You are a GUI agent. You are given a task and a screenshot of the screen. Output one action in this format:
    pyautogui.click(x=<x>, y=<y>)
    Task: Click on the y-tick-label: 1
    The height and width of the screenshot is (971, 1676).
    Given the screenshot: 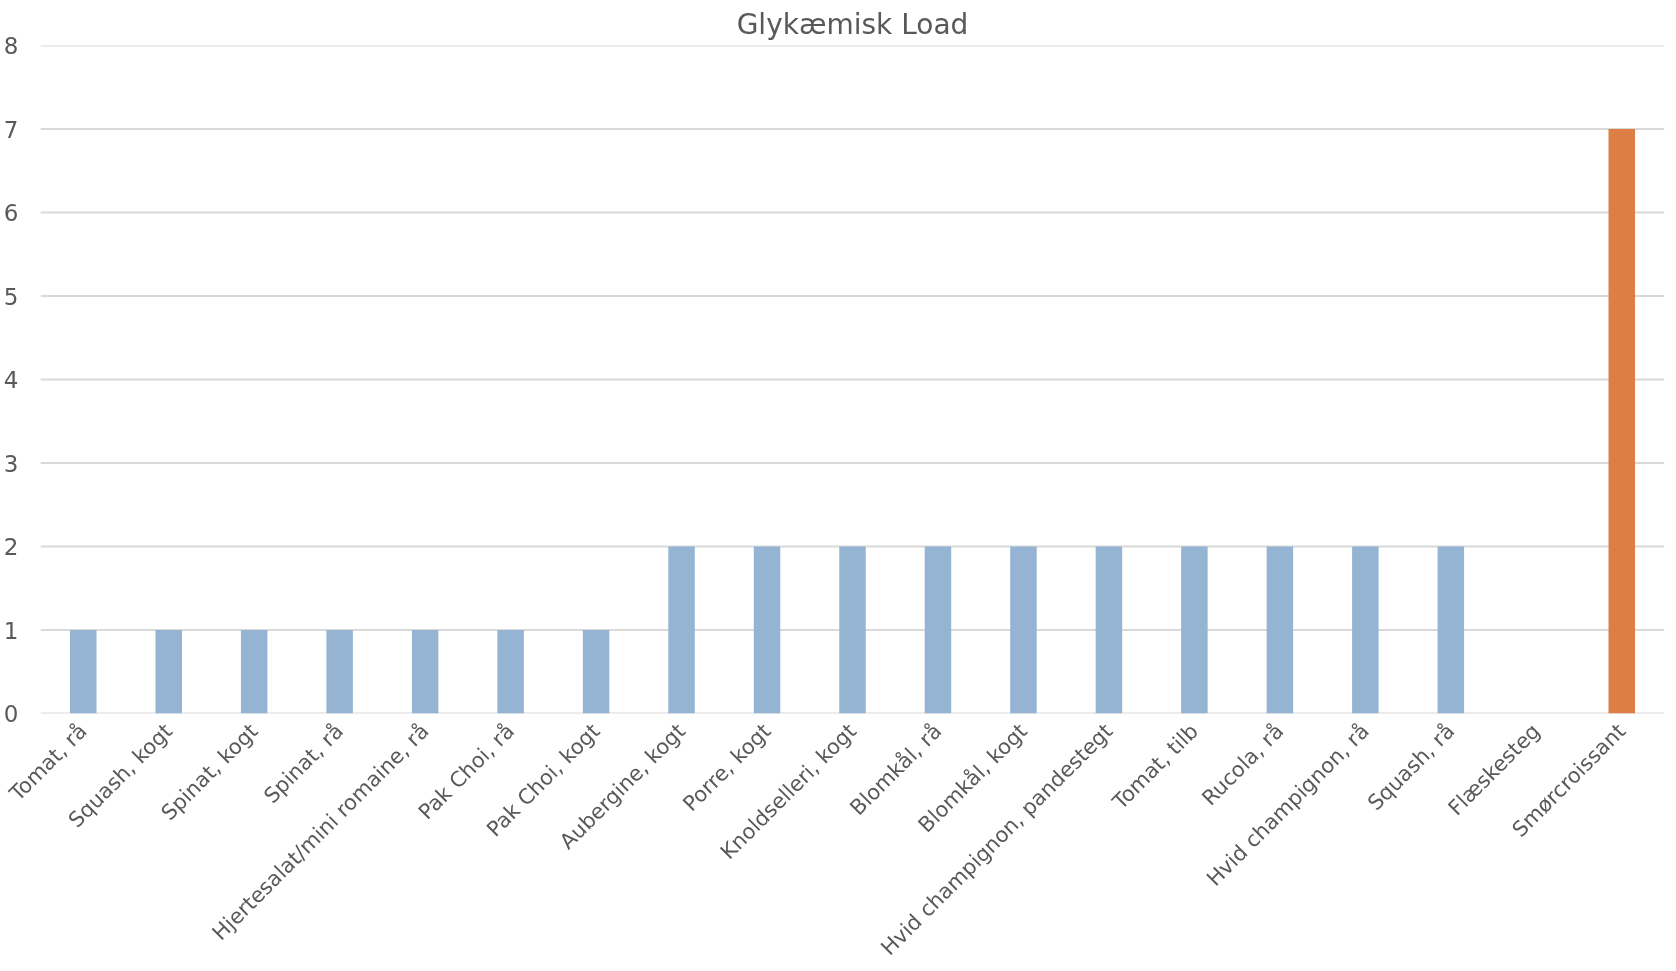 What is the action you would take?
    pyautogui.click(x=11, y=630)
    